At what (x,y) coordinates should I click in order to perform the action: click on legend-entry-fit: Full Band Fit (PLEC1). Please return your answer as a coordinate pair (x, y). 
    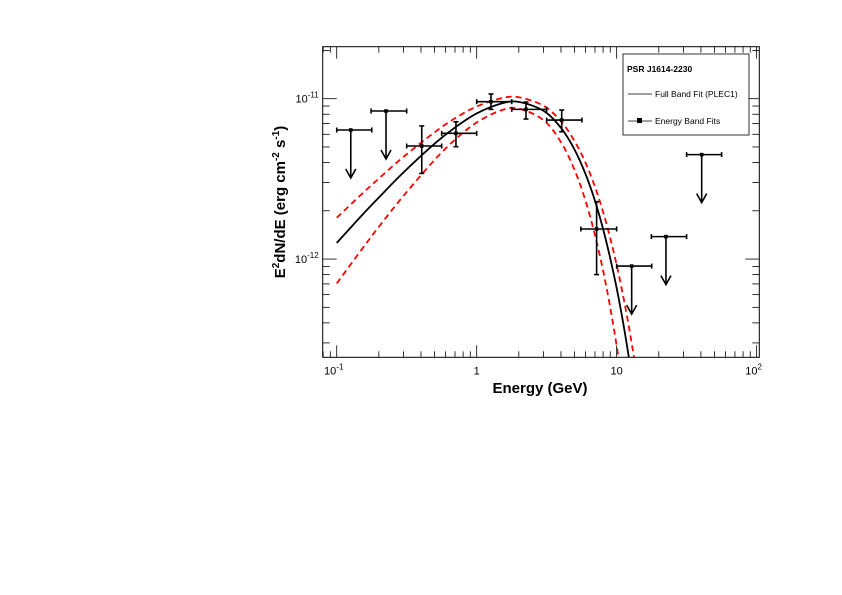
    Looking at the image, I should click on (696, 94).